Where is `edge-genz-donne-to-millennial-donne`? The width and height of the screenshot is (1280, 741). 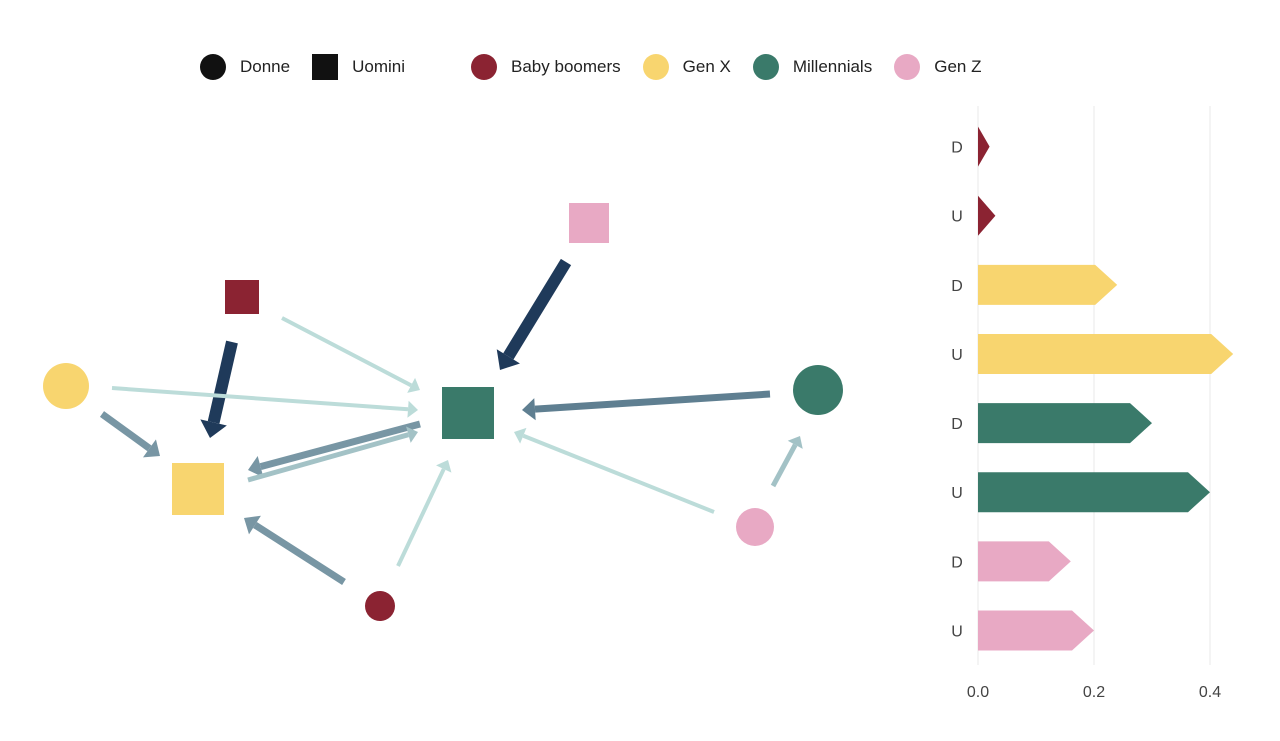 edge-genz-donne-to-millennial-donne is located at coordinates (784, 465).